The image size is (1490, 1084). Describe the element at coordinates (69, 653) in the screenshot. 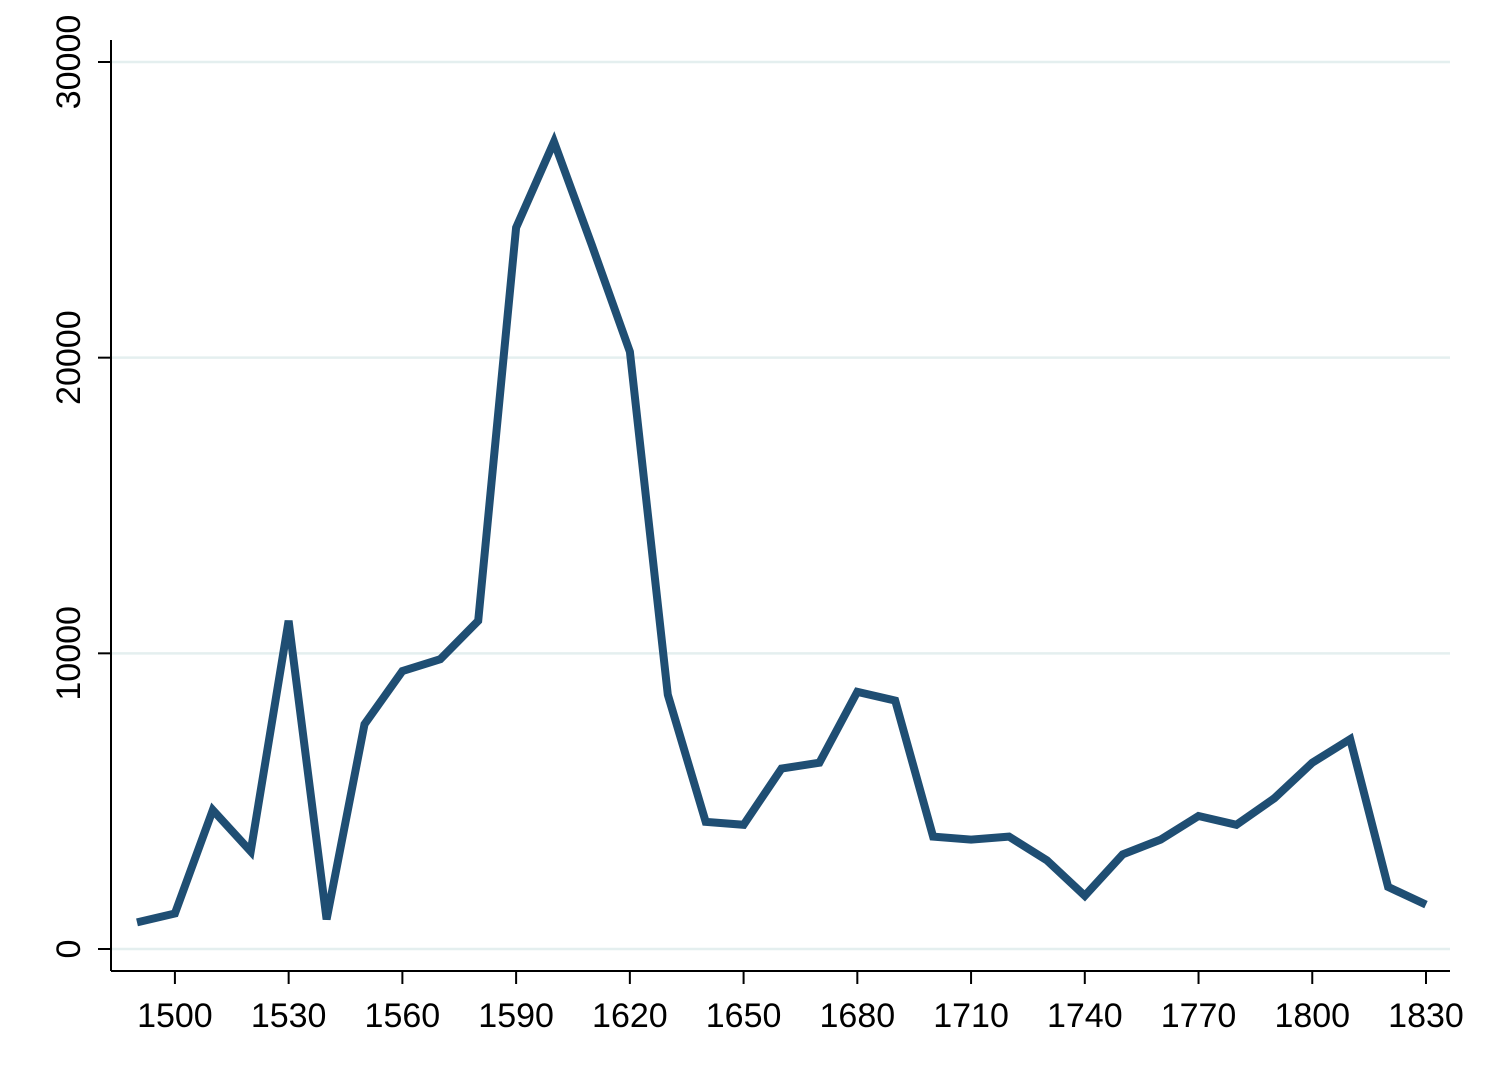

I see `y-tick-label-10000: 10000` at that location.